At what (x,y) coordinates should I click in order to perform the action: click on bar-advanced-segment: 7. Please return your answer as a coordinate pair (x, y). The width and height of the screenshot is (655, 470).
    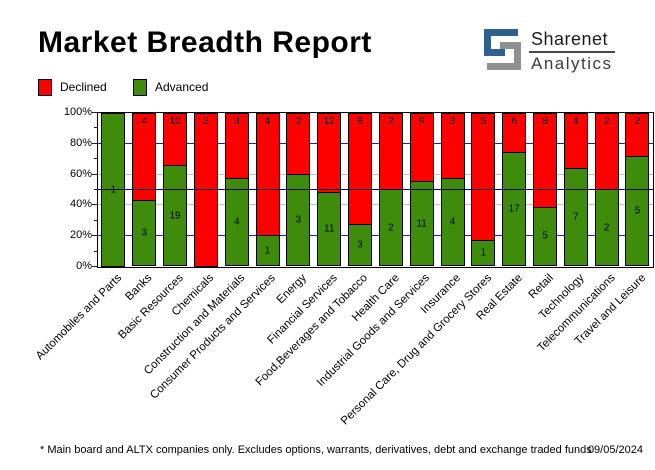
    Looking at the image, I should click on (575, 217).